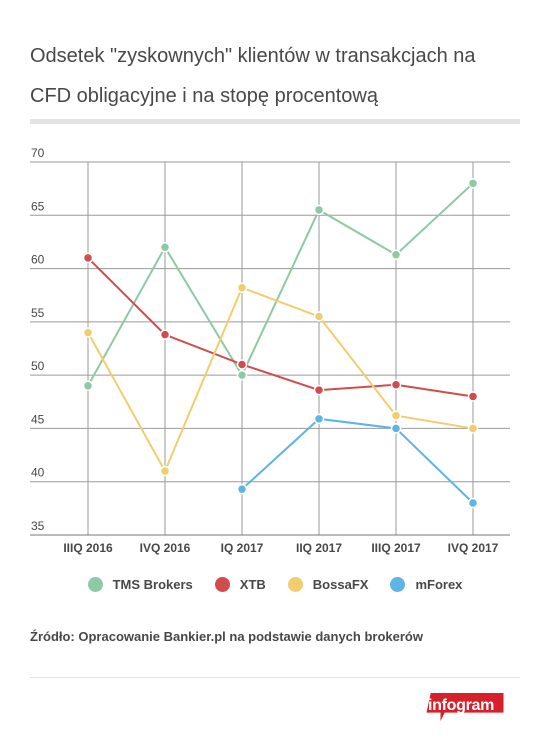 This screenshot has height=751, width=550. I want to click on x-tick-label: IIIQ 2017, so click(396, 548).